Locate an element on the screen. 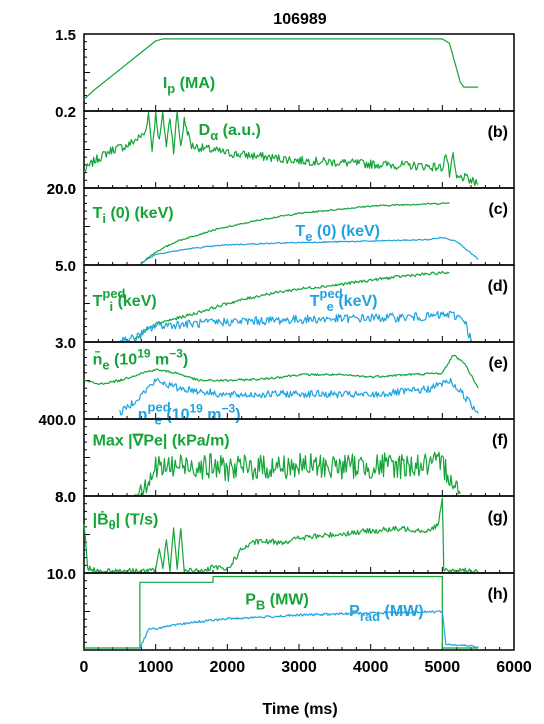 Image resolution: width=544 pixels, height=724 pixels. y-top-label: 1.5 is located at coordinates (65, 35).